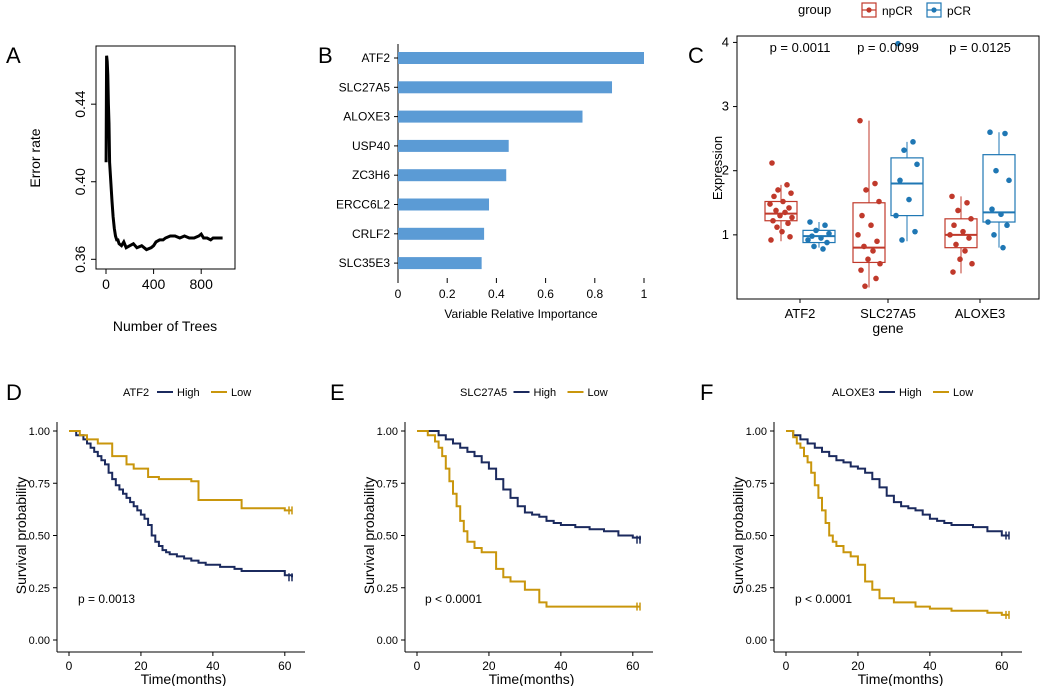 Image resolution: width=1052 pixels, height=686 pixels. Describe the element at coordinates (800, 313) in the screenshot. I see `x-tick-label: ATF2` at that location.